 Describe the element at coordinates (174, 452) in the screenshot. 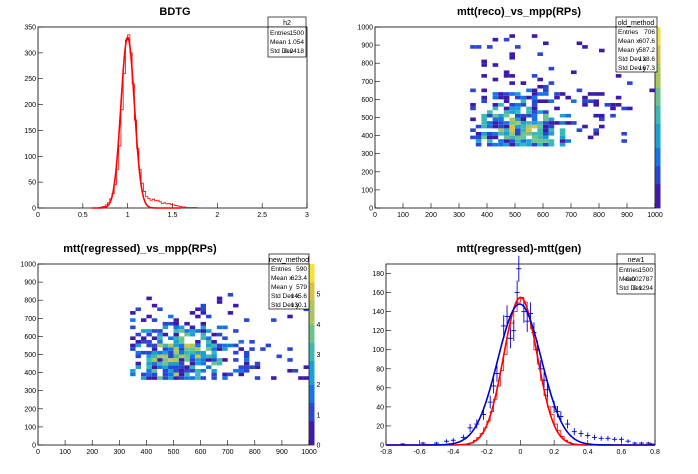

I see `x-tick-label: 500` at that location.